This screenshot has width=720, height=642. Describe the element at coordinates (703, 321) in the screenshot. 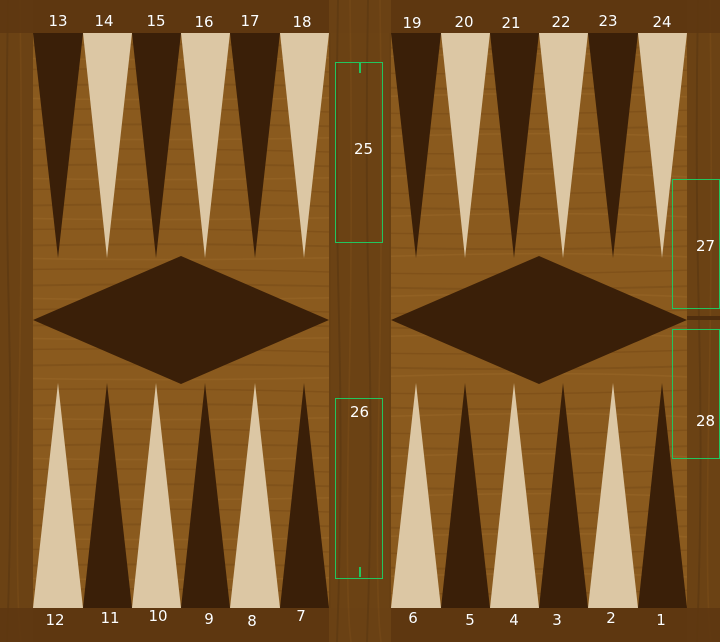

I see `right-rail` at that location.